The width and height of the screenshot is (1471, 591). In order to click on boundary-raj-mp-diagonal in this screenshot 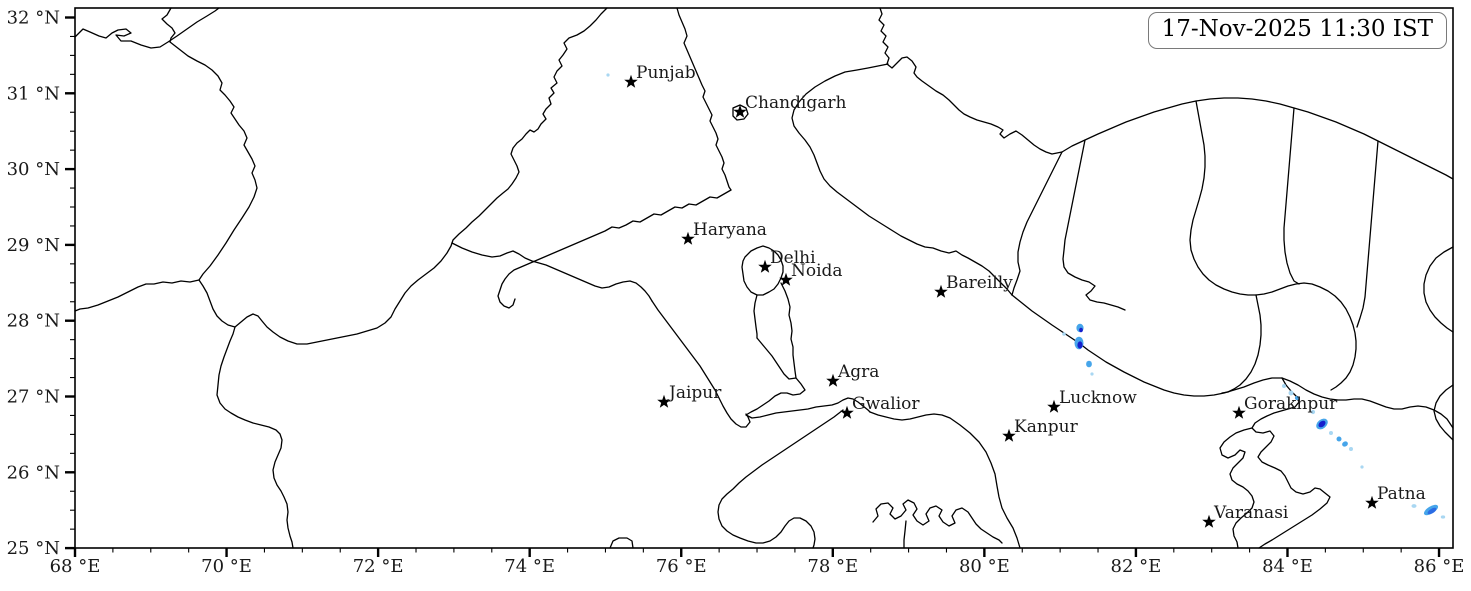, I will do `click(780, 479)`.